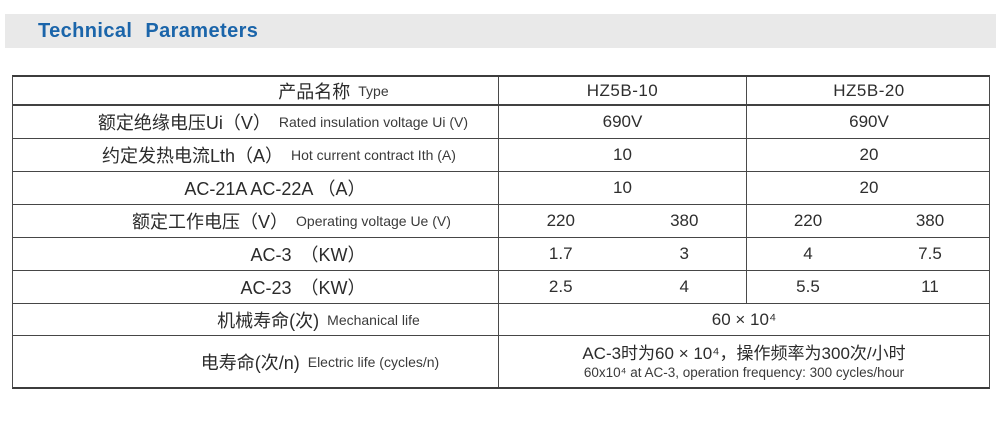  I want to click on section-title: Technical Parameters, so click(148, 30).